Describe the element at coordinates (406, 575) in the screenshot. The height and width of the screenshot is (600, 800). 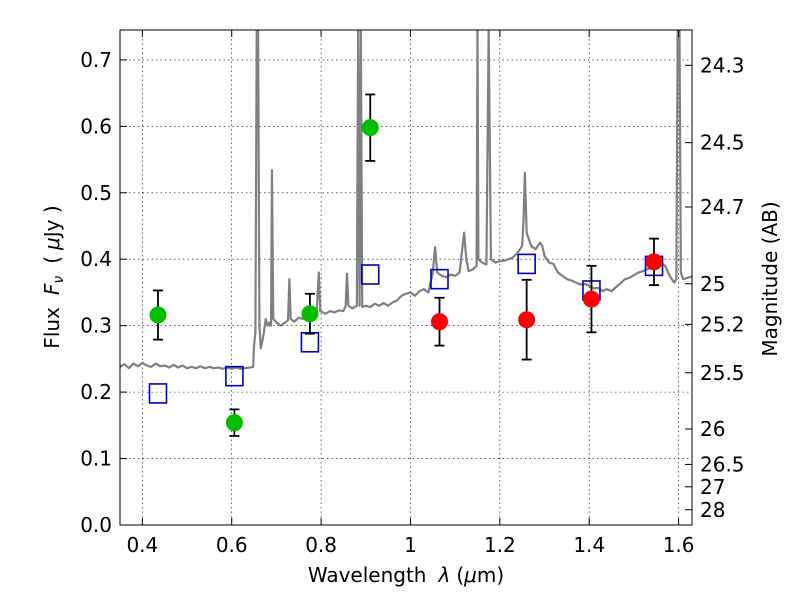
I see `x-axis-label: Wavelength λ (μm)` at that location.